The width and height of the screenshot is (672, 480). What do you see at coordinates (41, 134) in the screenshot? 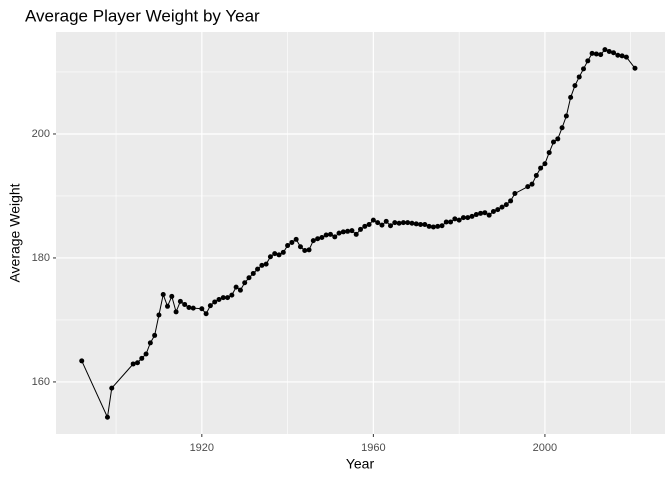
I see `y-tick-label: 200` at bounding box center [41, 134].